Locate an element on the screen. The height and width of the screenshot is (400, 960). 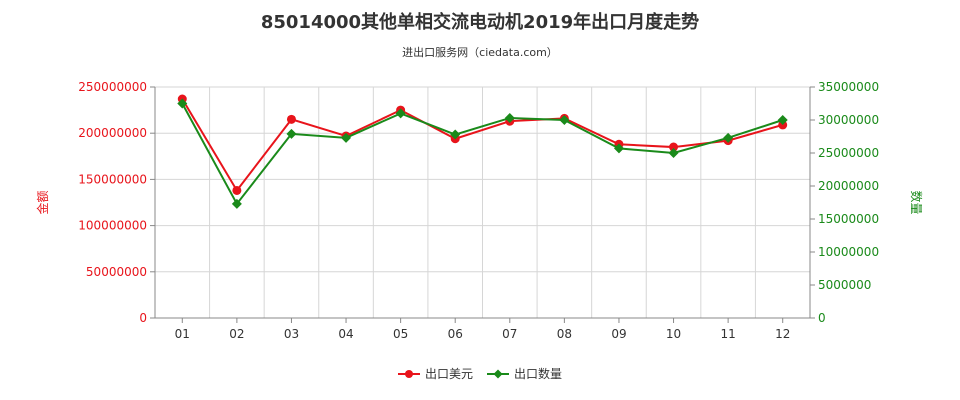
y-right-tick-label: 5000000 is located at coordinates (844, 285).